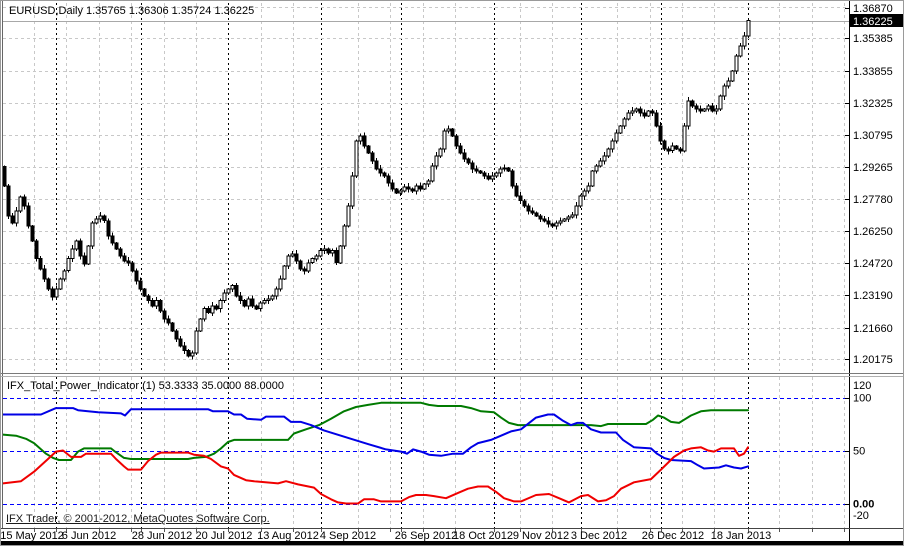  Describe the element at coordinates (873, 104) in the screenshot. I see `price-axis-label: 1.32325` at that location.